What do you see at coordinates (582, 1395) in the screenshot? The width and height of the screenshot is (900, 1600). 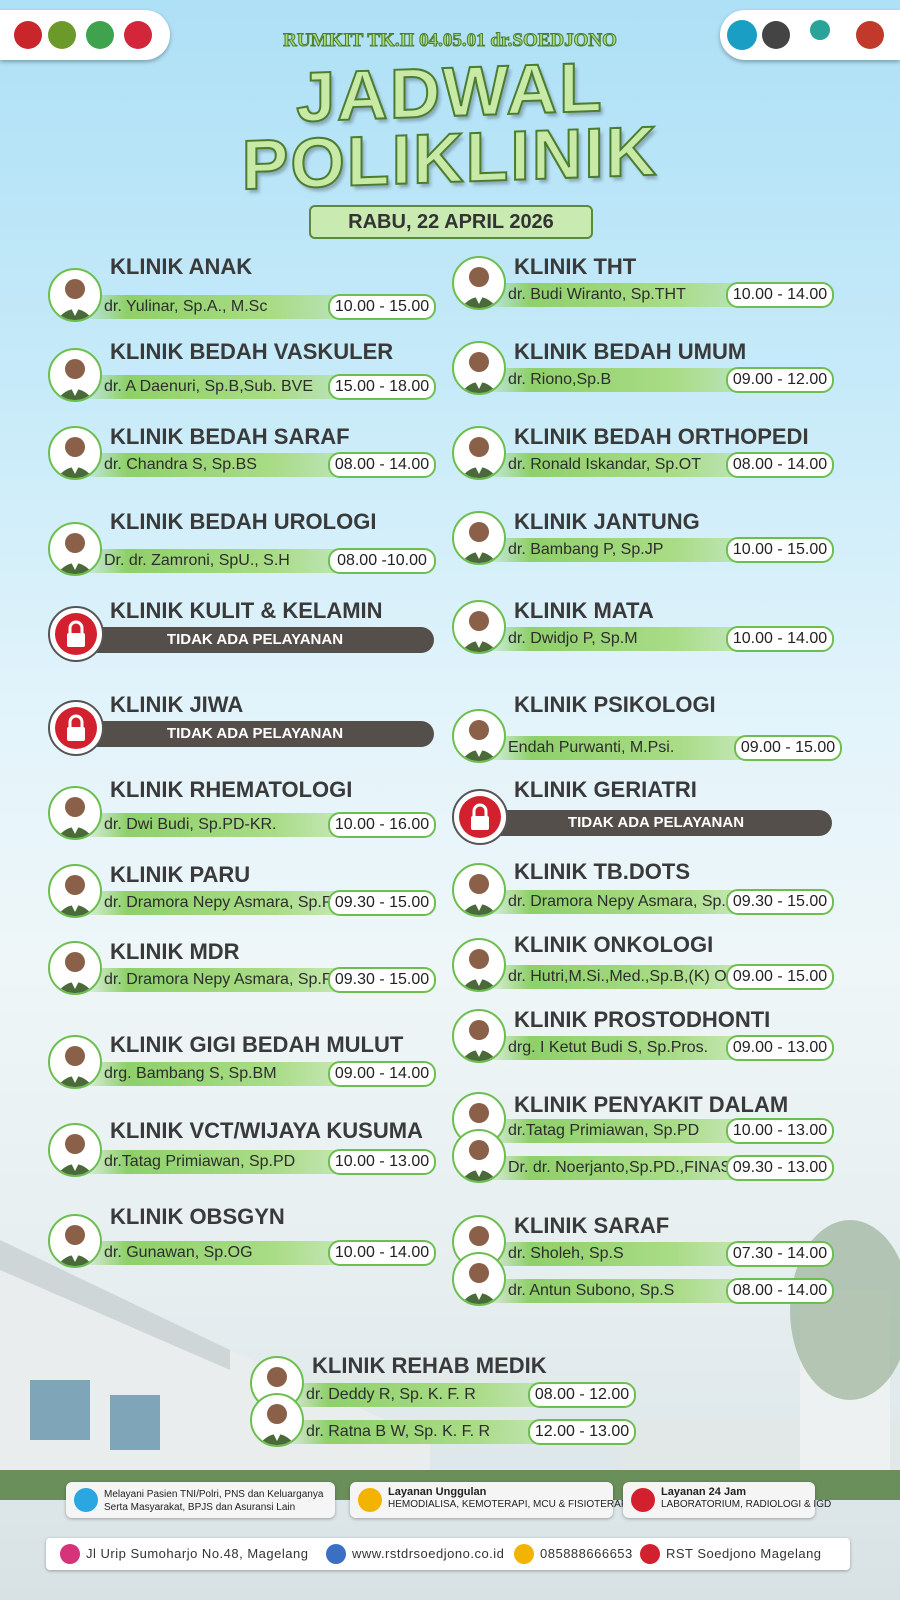 I see `practice-hours: 08.00 - 12.00` at bounding box center [582, 1395].